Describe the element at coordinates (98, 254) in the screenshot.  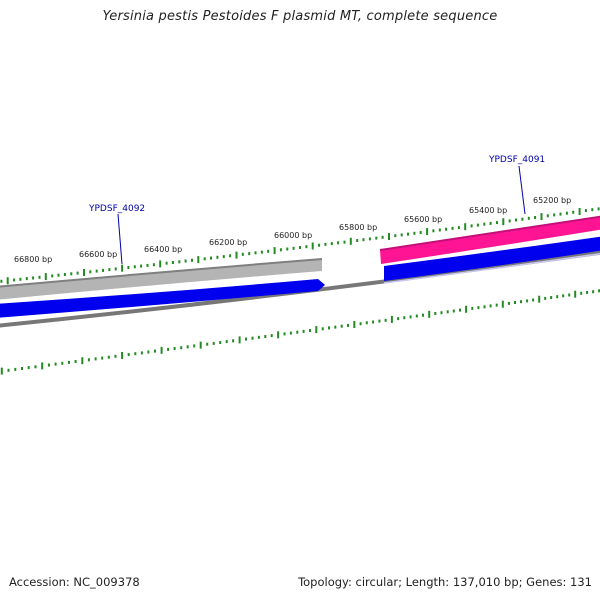
I see `ruler-label: 66600 bp` at that location.